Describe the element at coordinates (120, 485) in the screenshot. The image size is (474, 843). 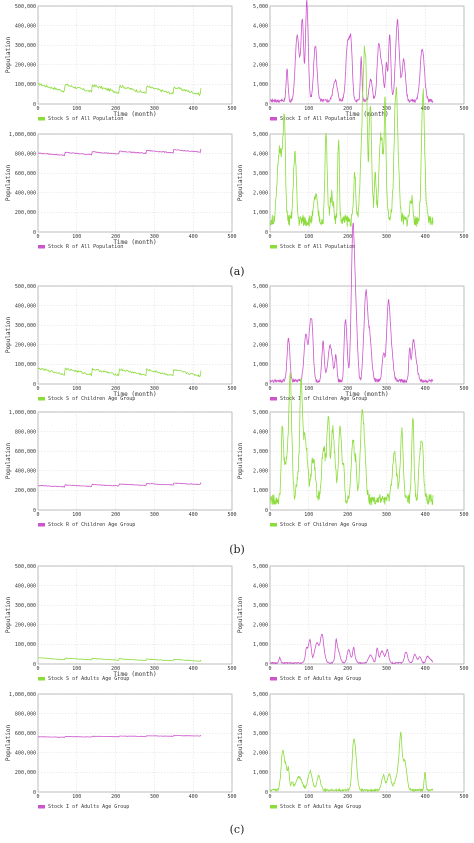
I see `series-line-b3` at that location.